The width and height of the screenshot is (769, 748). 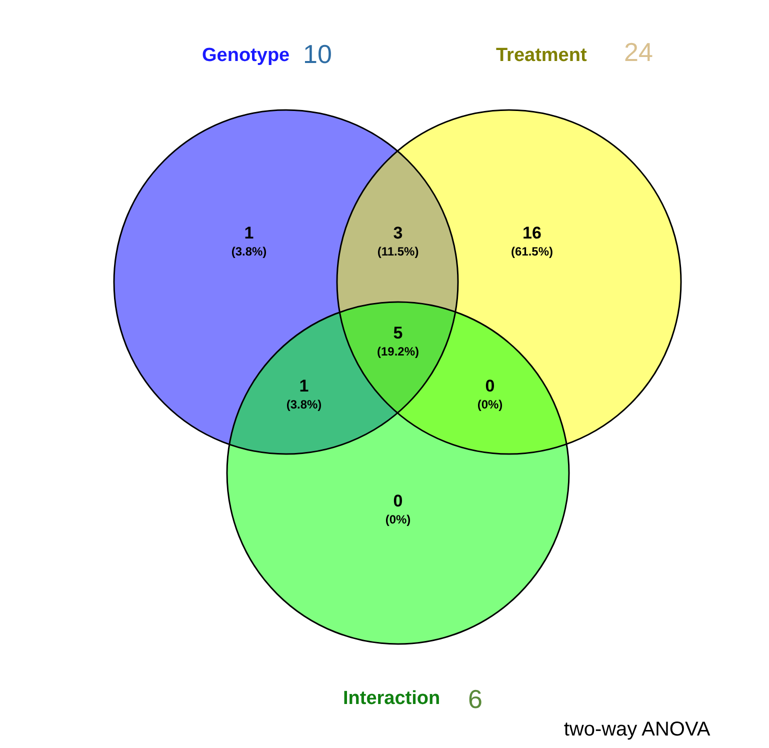 I want to click on text: two-way ANOVA, so click(x=637, y=729).